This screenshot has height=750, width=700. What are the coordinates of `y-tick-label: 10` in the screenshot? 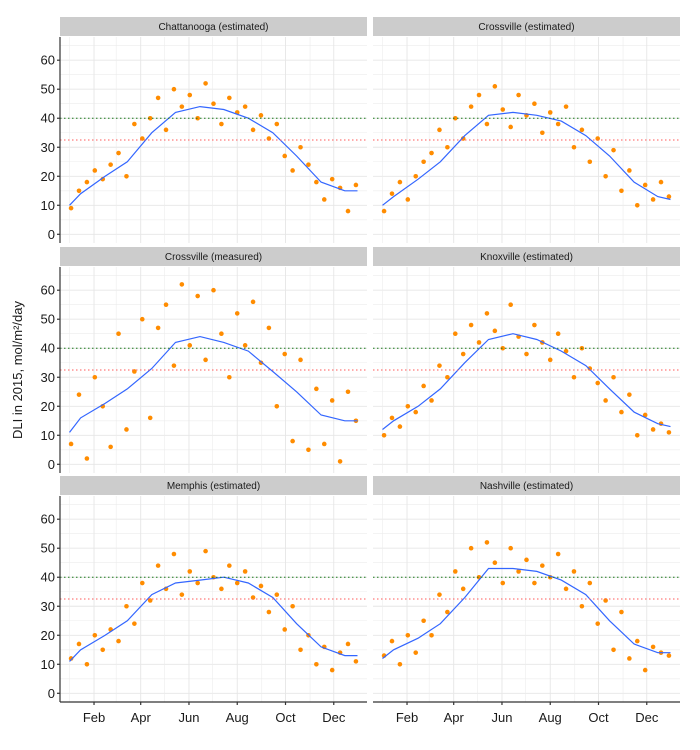 It's located at (48, 205).